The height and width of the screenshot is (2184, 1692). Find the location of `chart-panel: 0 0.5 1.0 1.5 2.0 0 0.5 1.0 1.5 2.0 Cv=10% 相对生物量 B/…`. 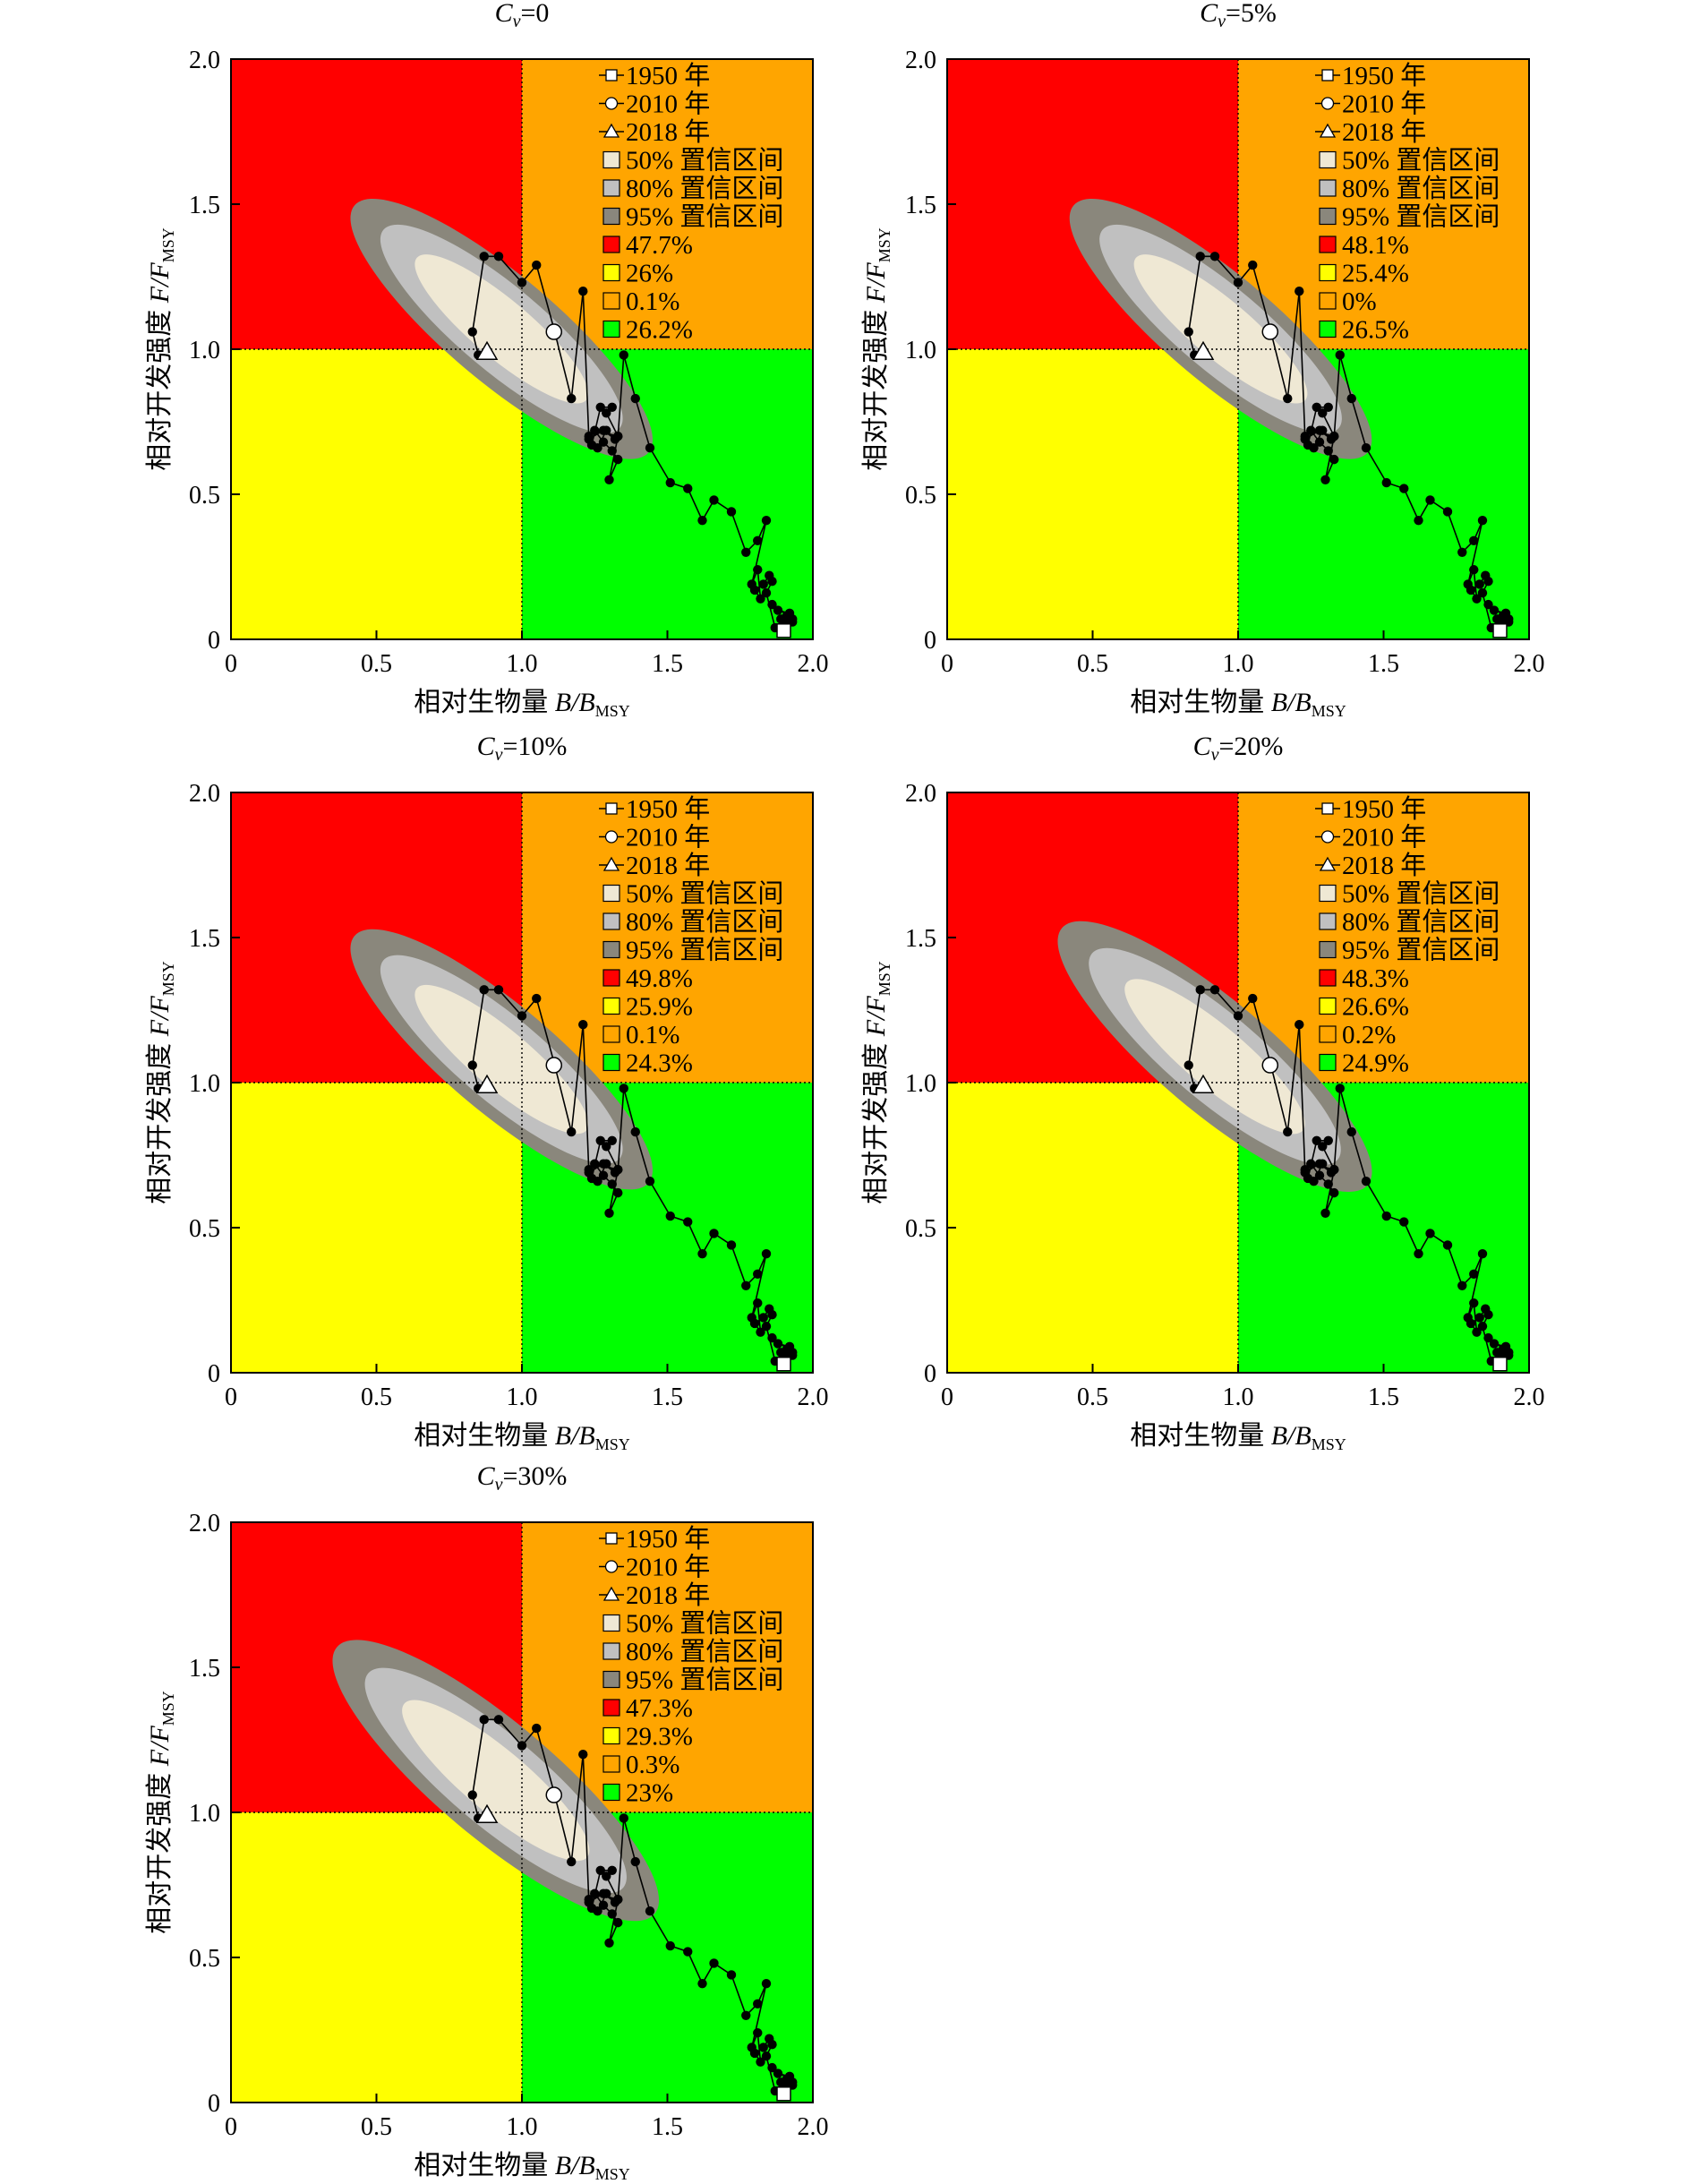

chart-panel: 0 0.5 1.0 1.5 2.0 0 0.5 1.0 1.5 2.0 Cv=10% 相对生物量 B/… is located at coordinates (487, 1092).